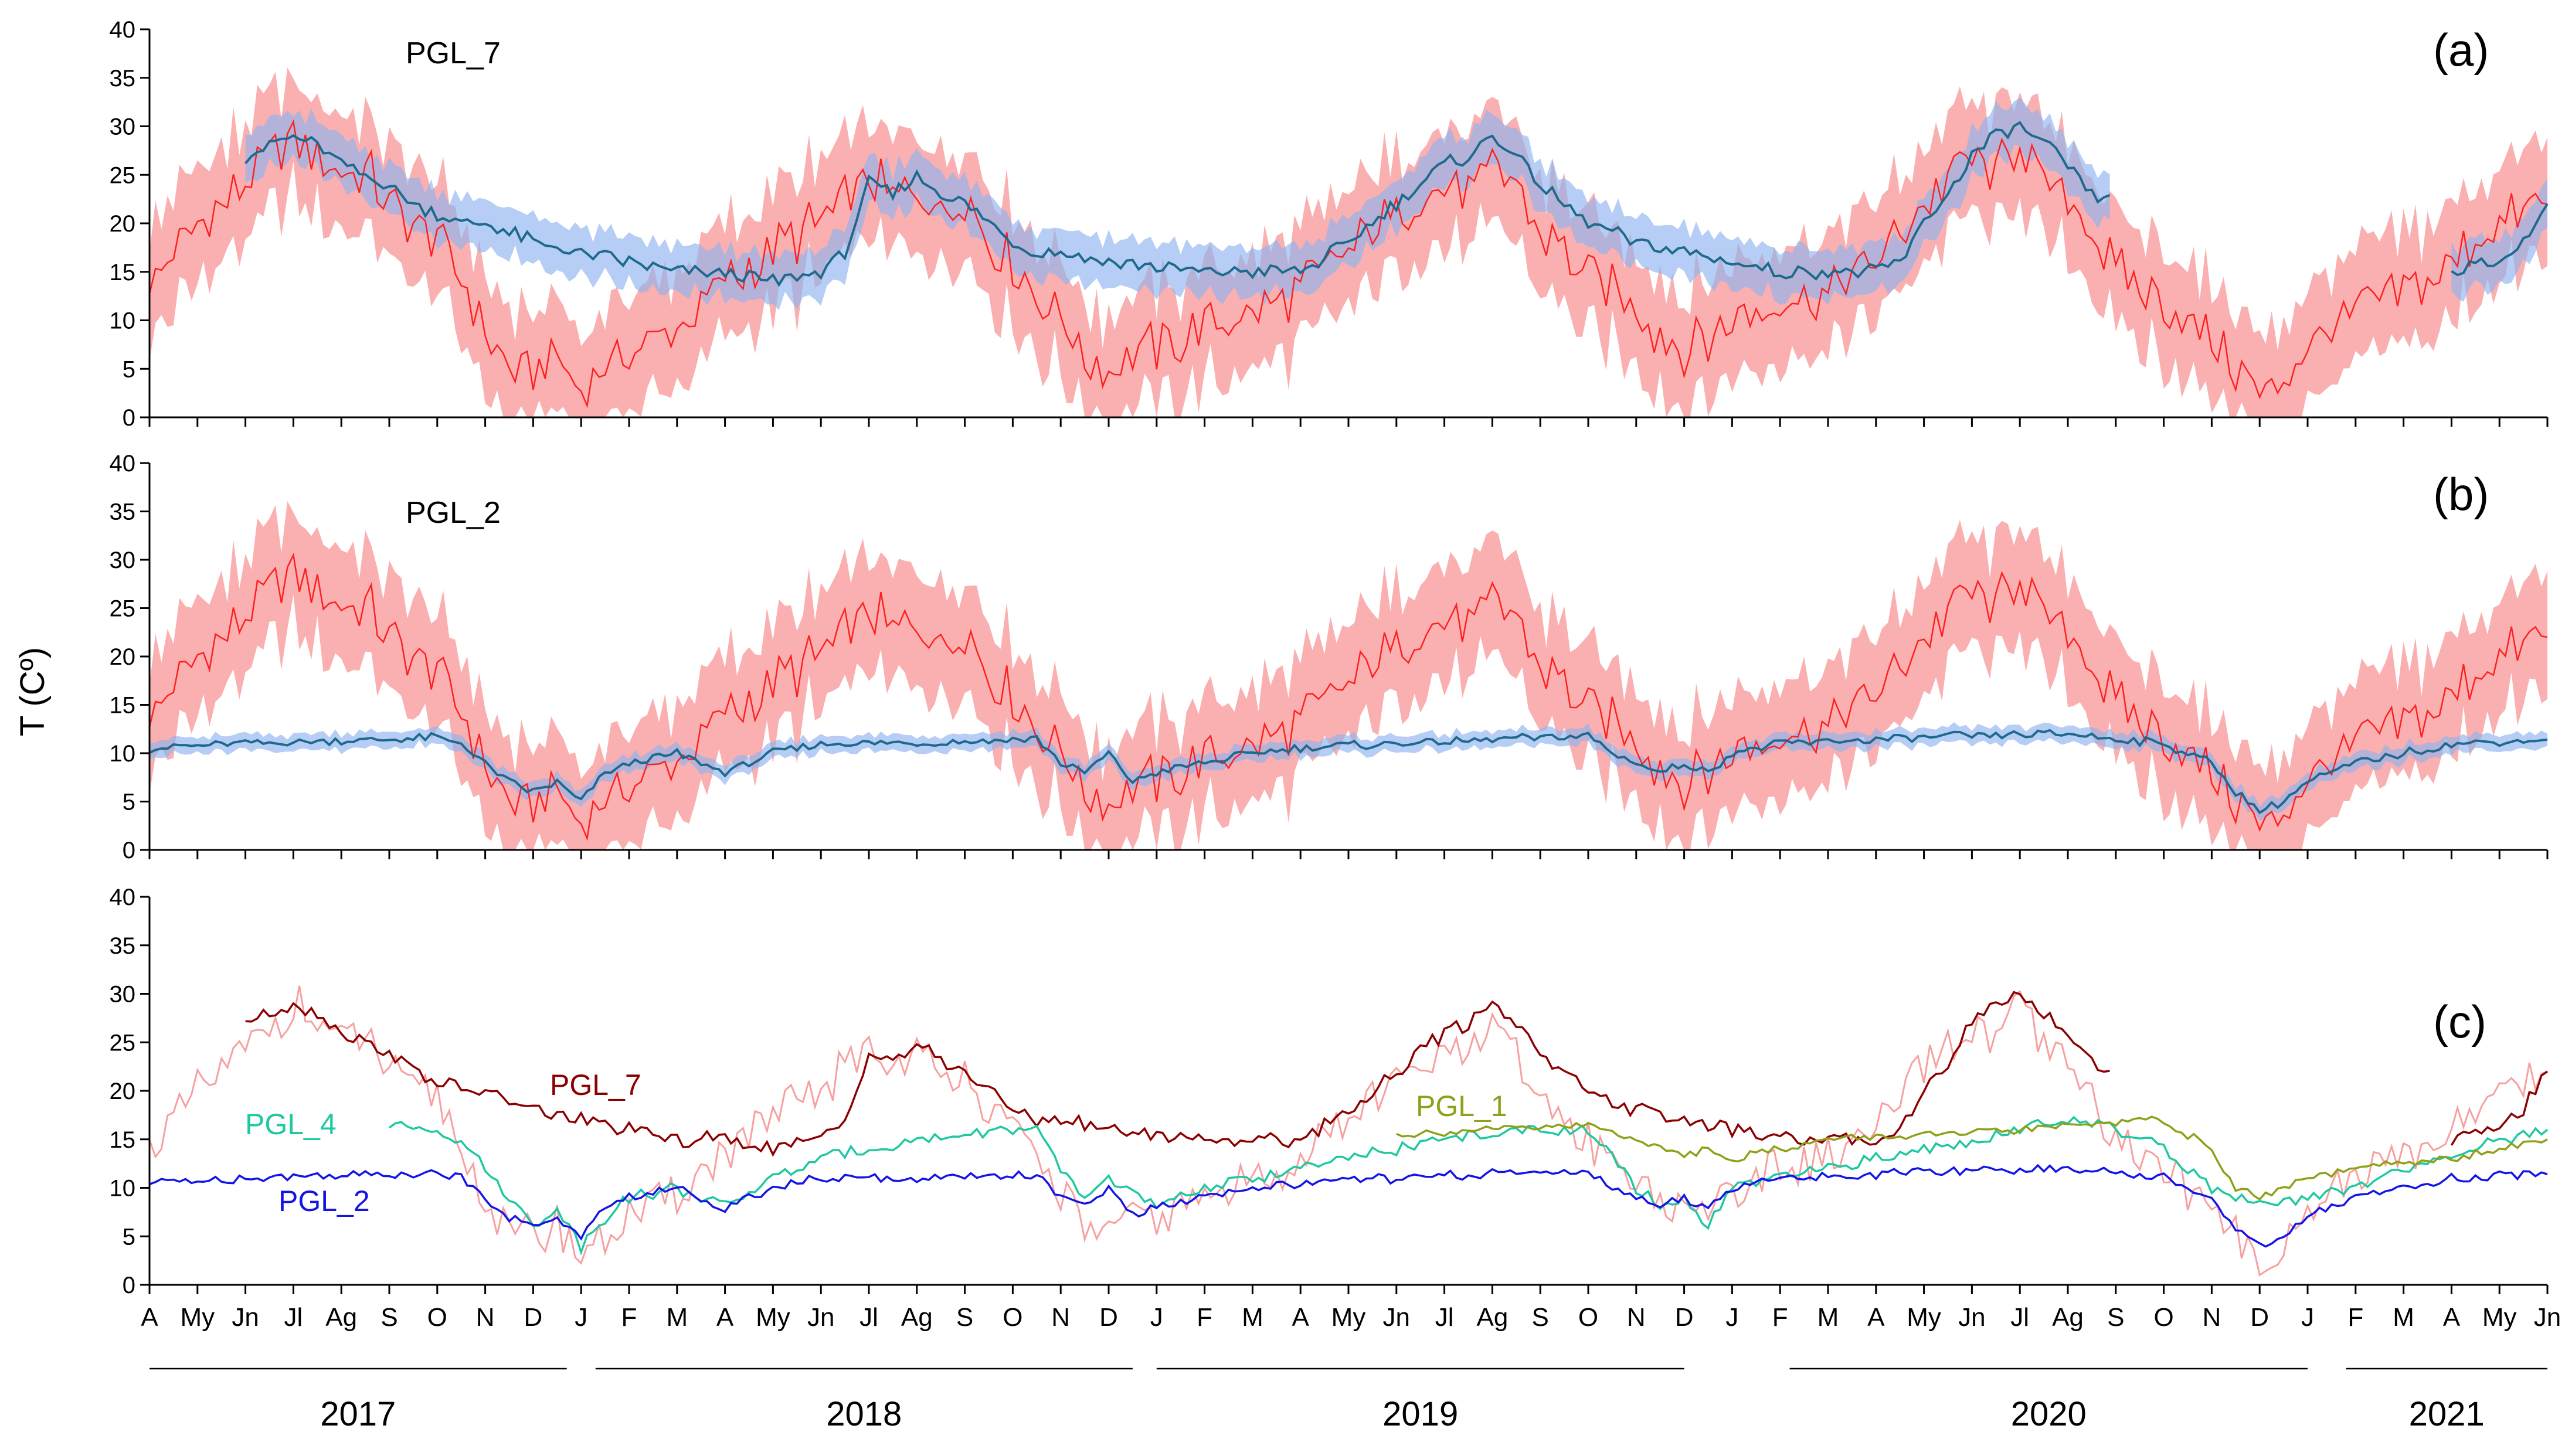 The image size is (2565, 1456). What do you see at coordinates (2461, 494) in the screenshot?
I see `panel-b-label: (b)` at bounding box center [2461, 494].